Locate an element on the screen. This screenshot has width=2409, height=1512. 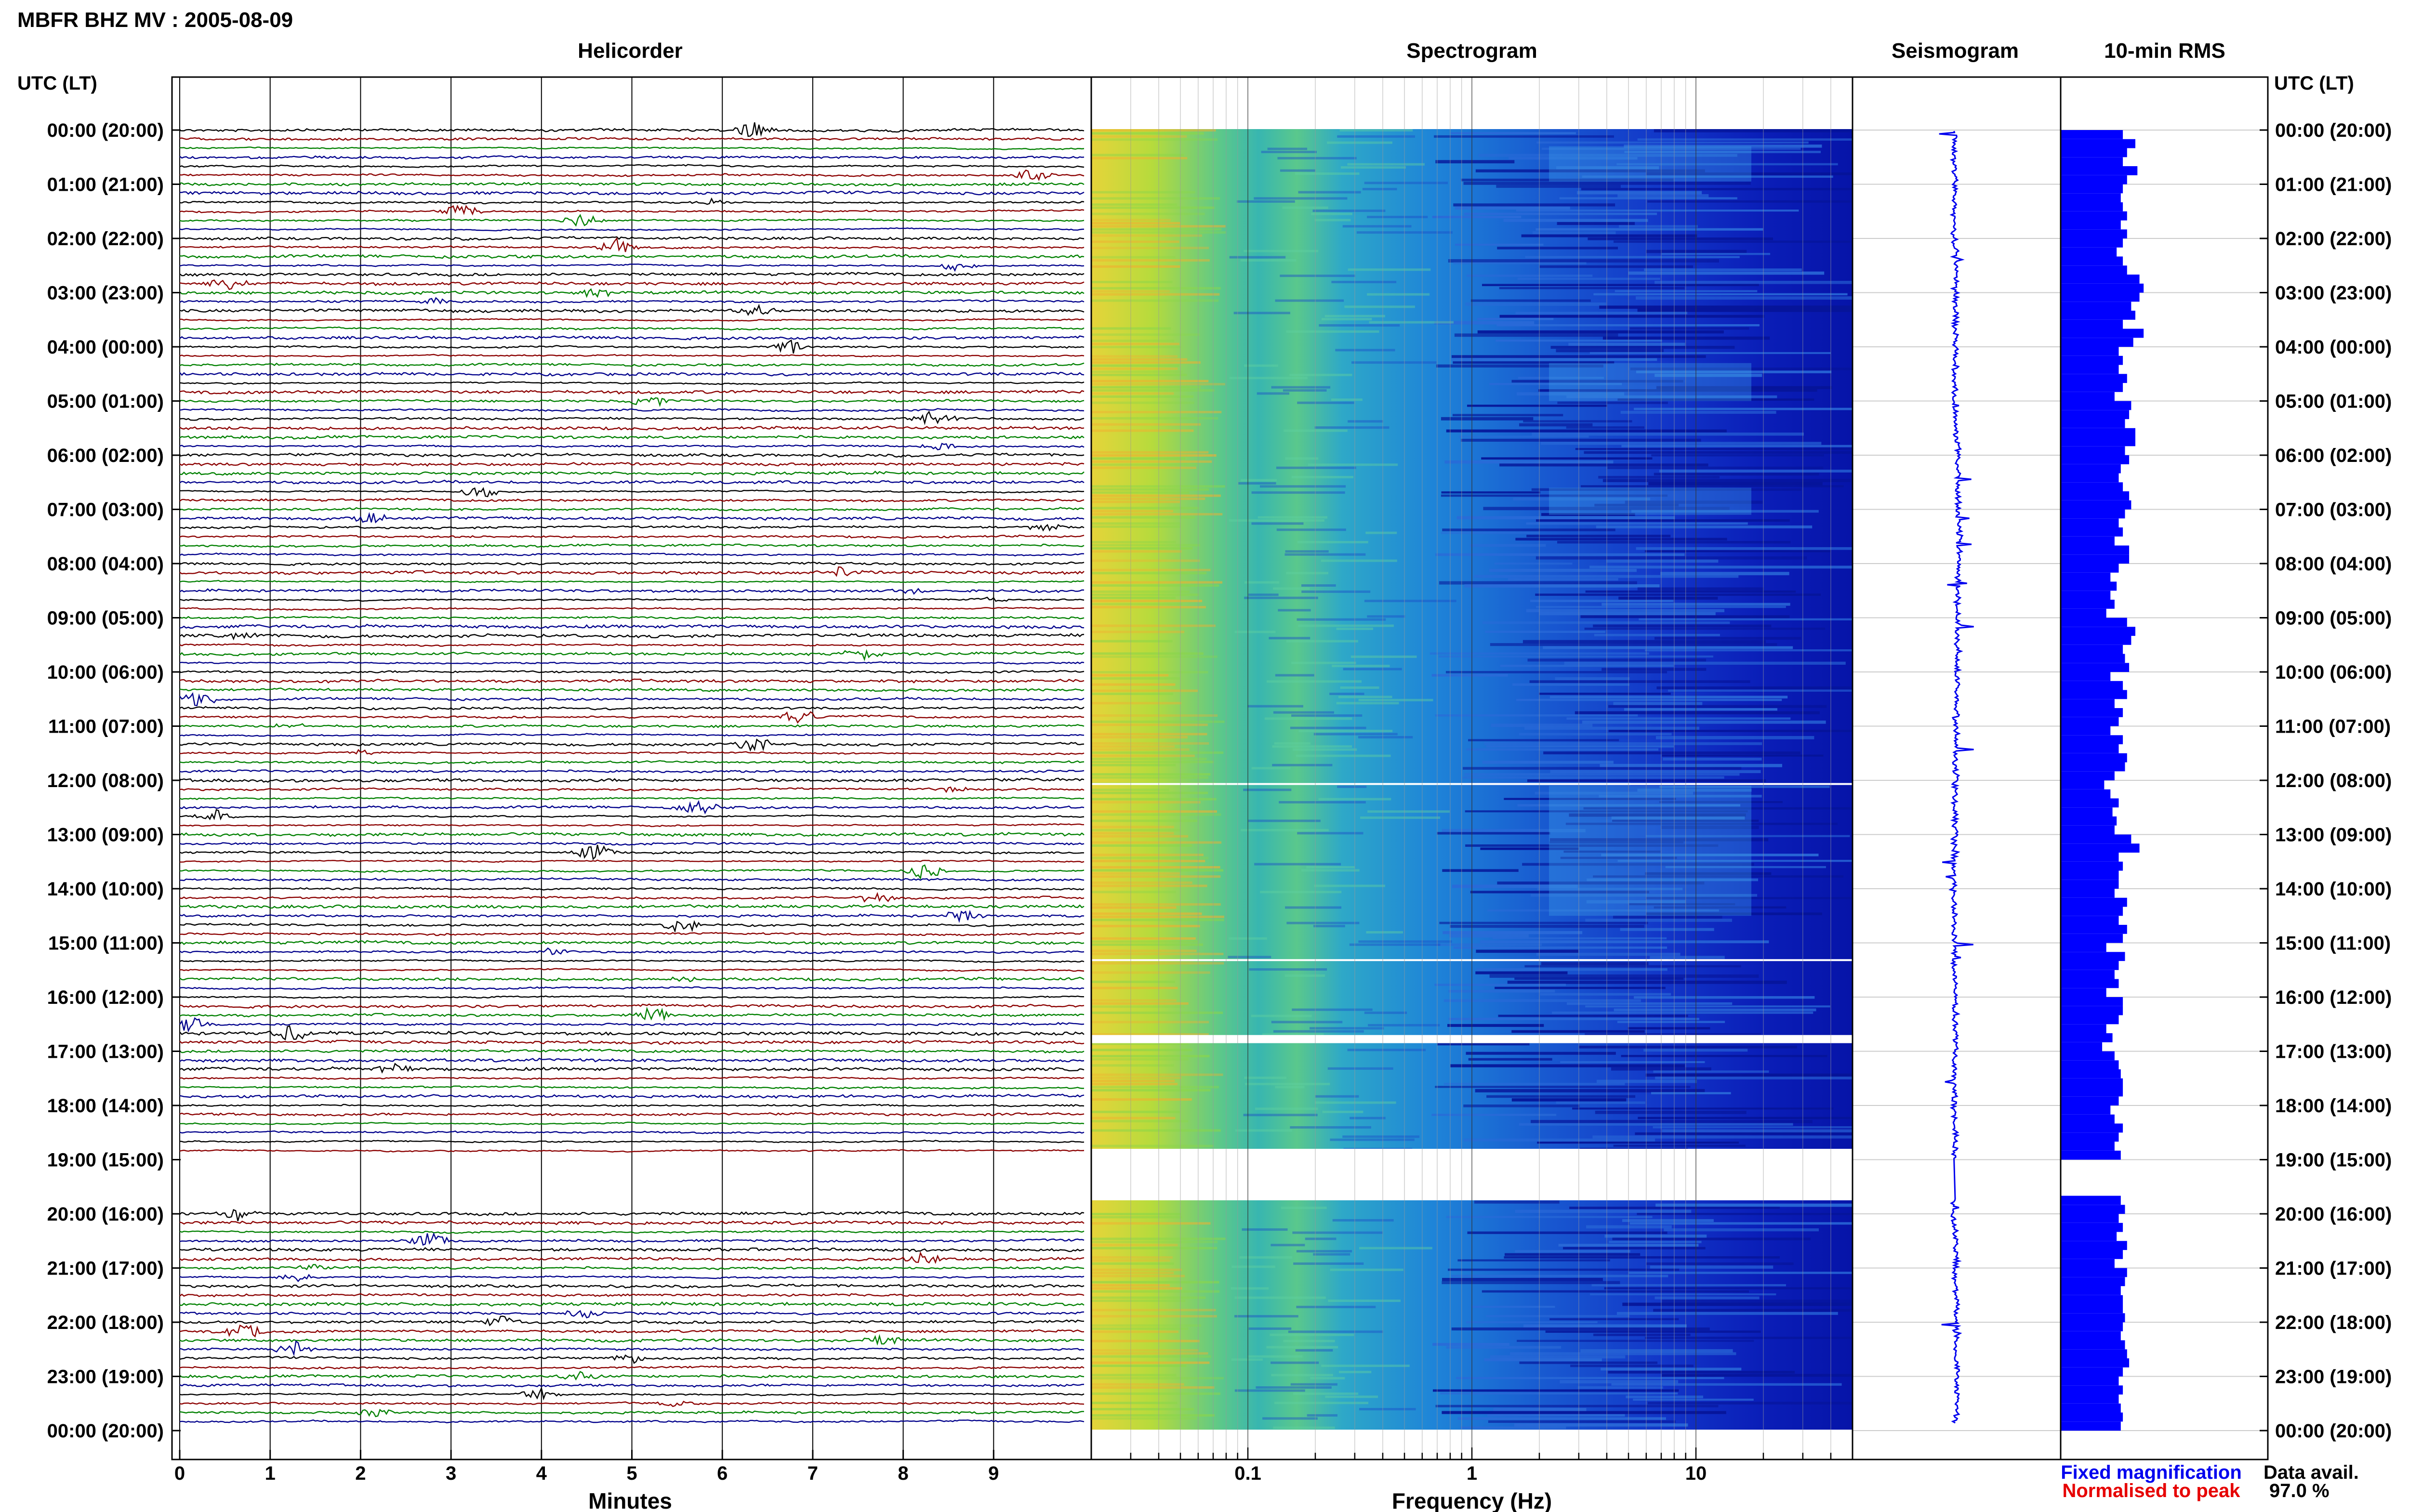
y-tick-label: 19:00 (15:00) is located at coordinates (2333, 1160).